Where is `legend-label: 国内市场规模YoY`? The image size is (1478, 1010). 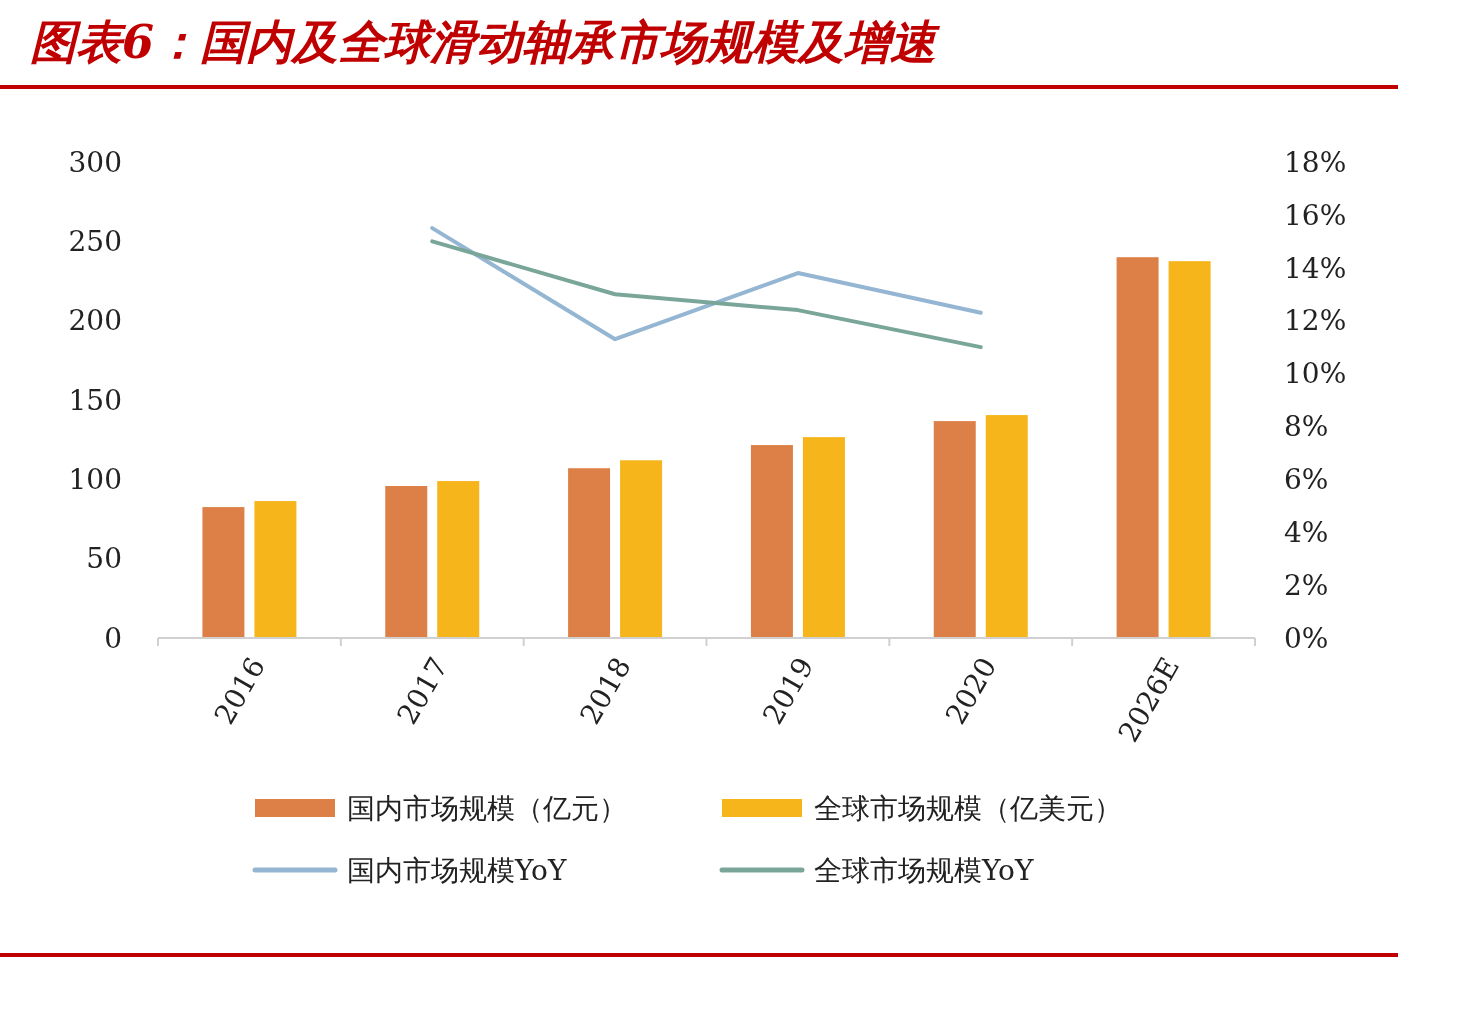
legend-label: 国内市场规模YoY is located at coordinates (457, 870).